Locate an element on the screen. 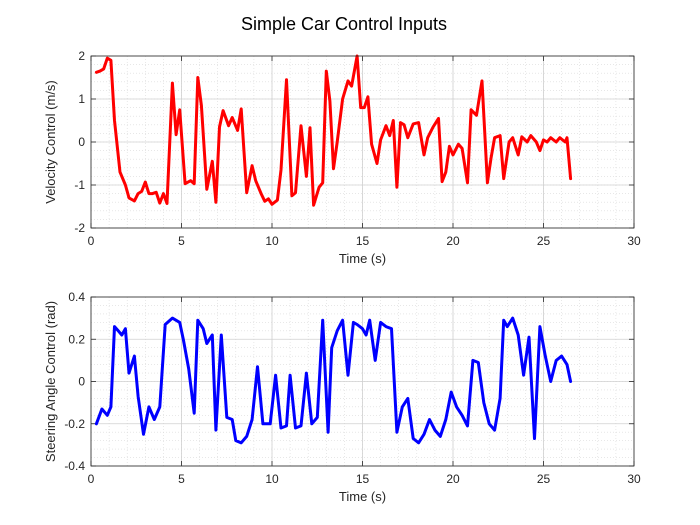 The width and height of the screenshot is (700, 525). y-tick-label: -0.4 is located at coordinates (74, 466).